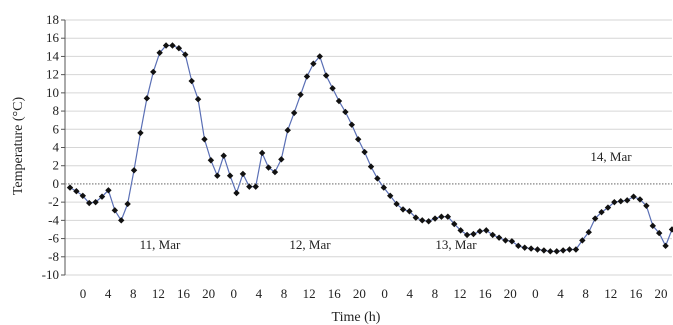 Image resolution: width=673 pixels, height=325 pixels. I want to click on y-tick-label: 2, so click(56, 165).